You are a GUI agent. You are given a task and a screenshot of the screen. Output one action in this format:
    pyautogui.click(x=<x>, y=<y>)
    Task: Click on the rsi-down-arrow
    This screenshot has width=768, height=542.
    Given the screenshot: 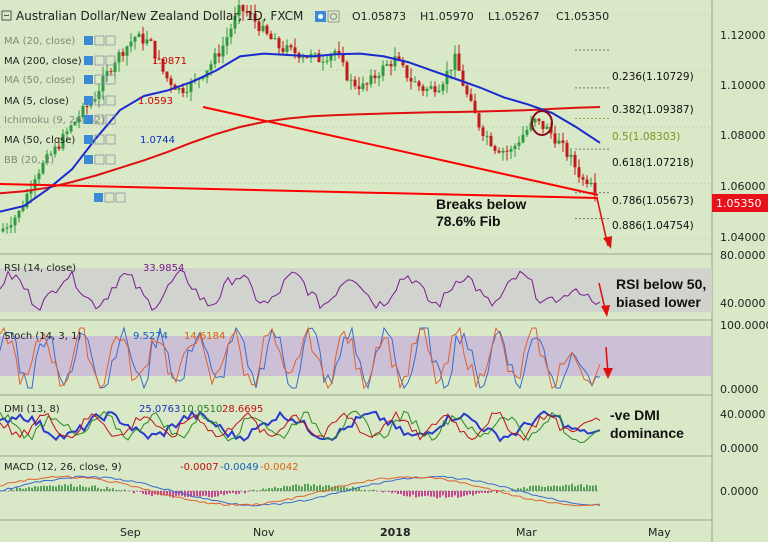 What is the action you would take?
    pyautogui.click(x=604, y=299)
    